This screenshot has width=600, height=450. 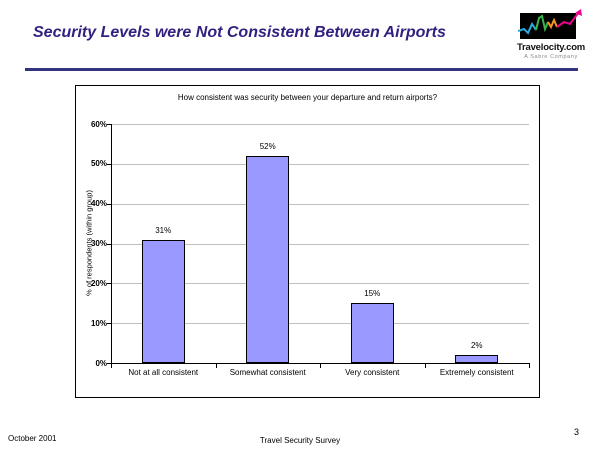 I want to click on title-divider, so click(x=301, y=69).